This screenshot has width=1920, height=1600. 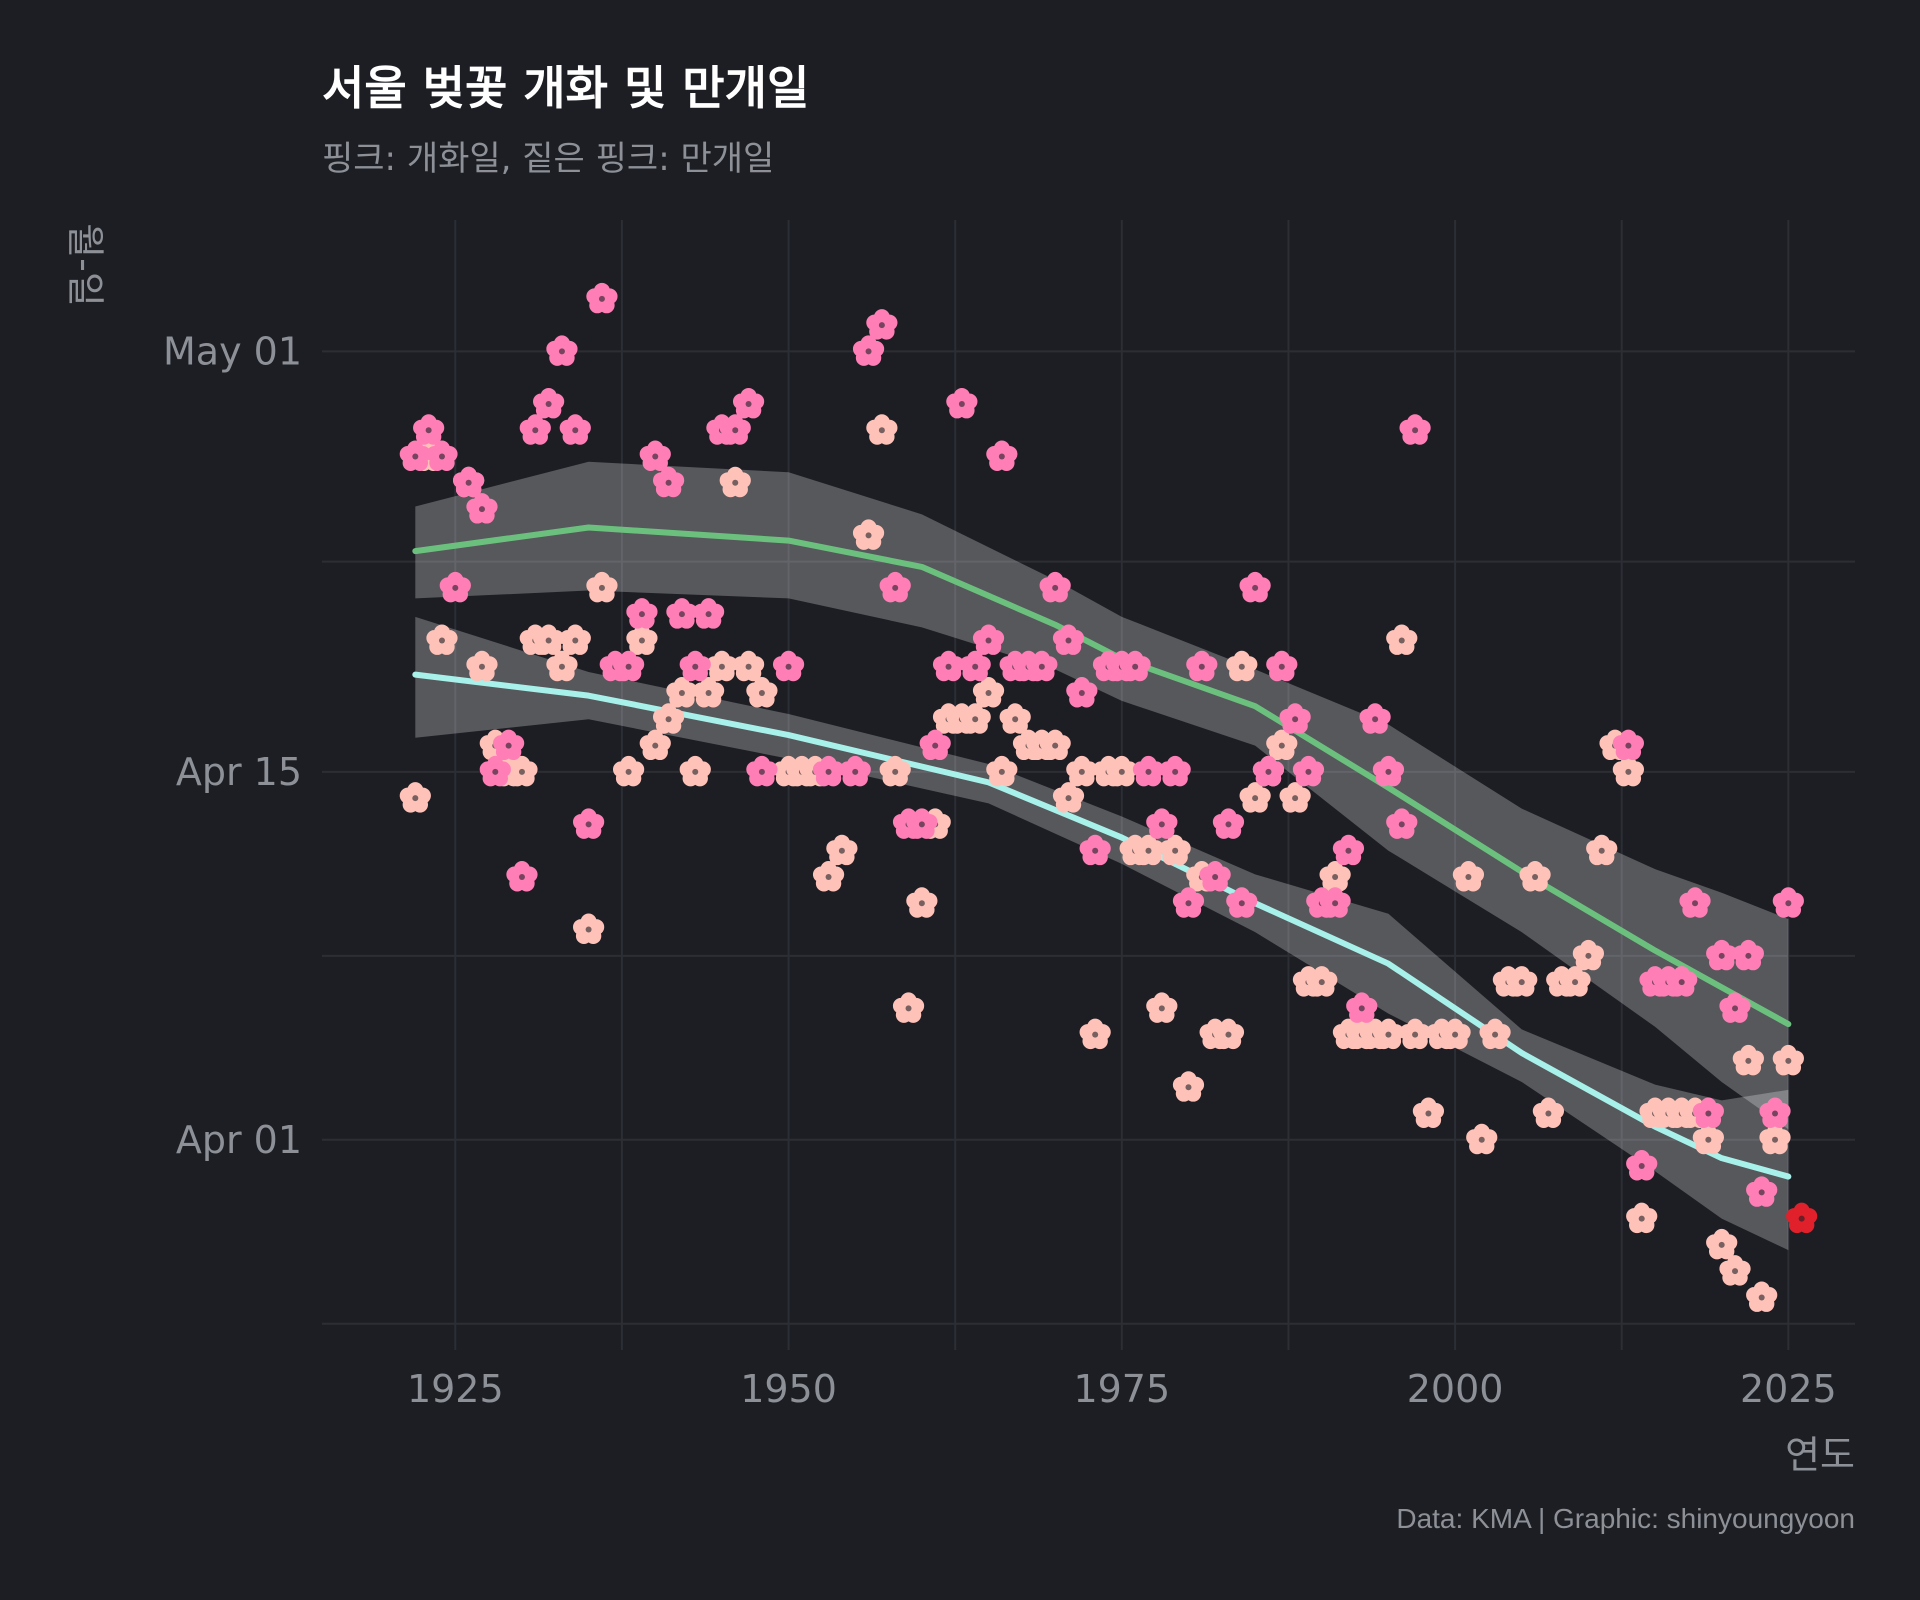 What do you see at coordinates (85, 265) in the screenshot?
I see `y-axis-title: 월-일` at bounding box center [85, 265].